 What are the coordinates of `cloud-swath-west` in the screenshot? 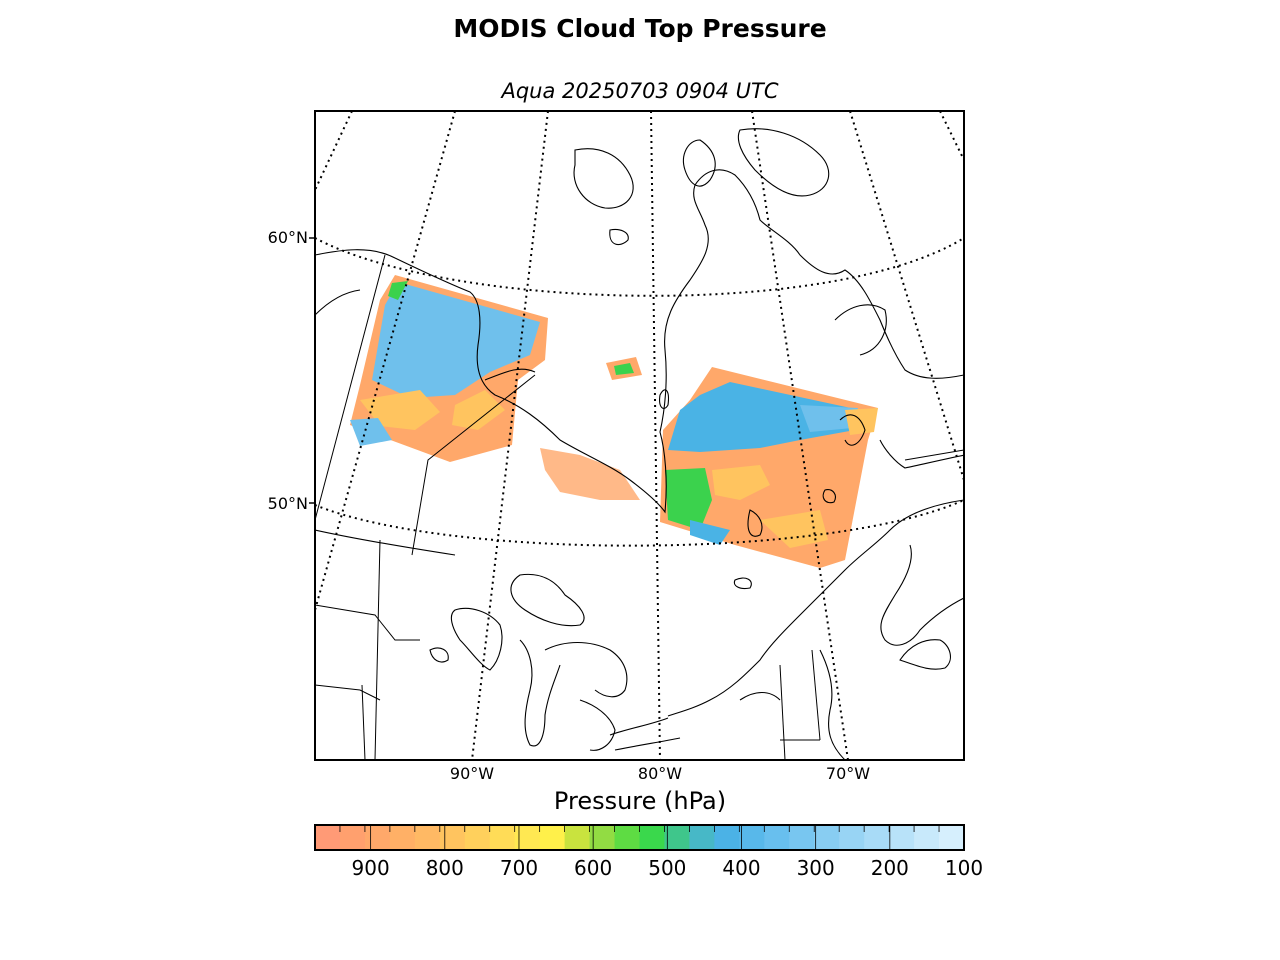 It's located at (496, 387).